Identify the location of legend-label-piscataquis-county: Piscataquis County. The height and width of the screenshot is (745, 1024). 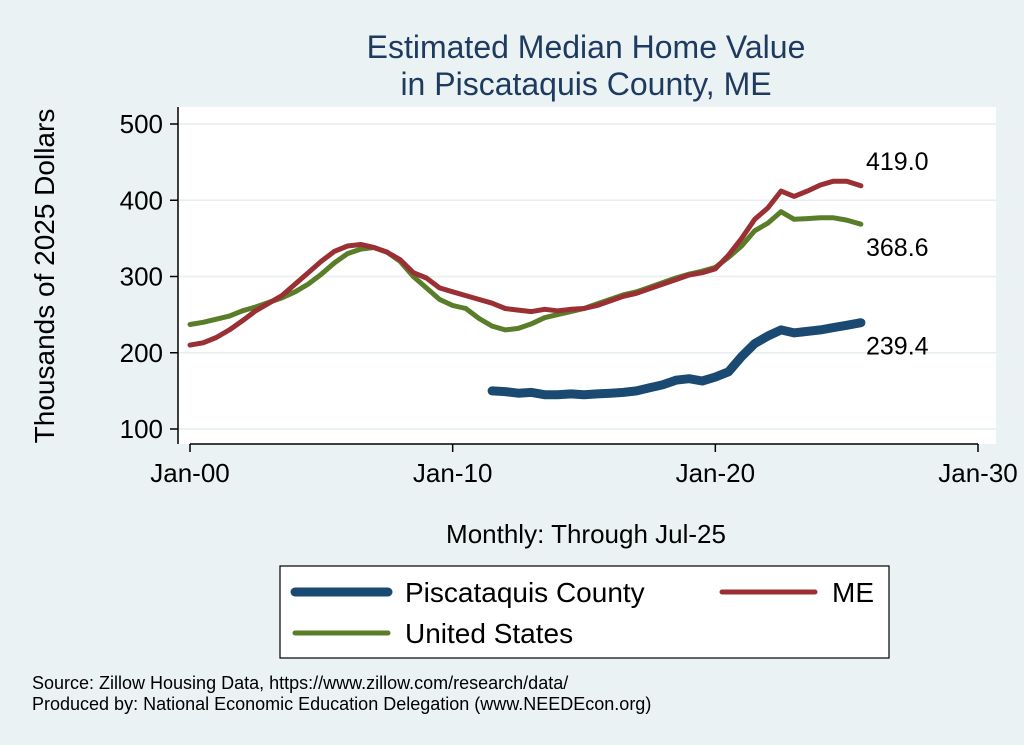
(525, 592).